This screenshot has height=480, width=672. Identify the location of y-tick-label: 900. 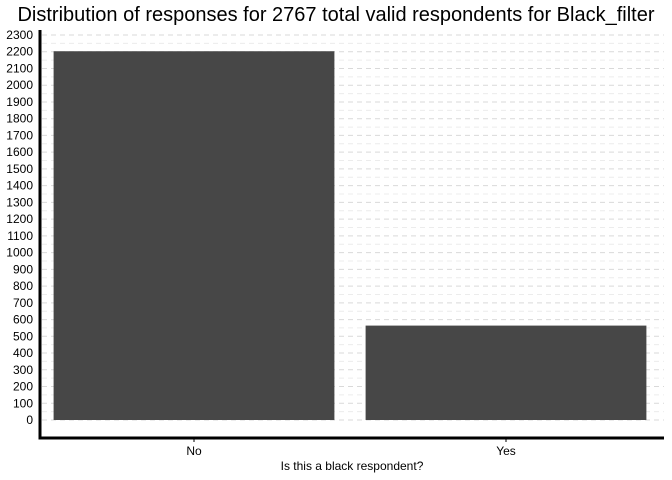
(23, 269).